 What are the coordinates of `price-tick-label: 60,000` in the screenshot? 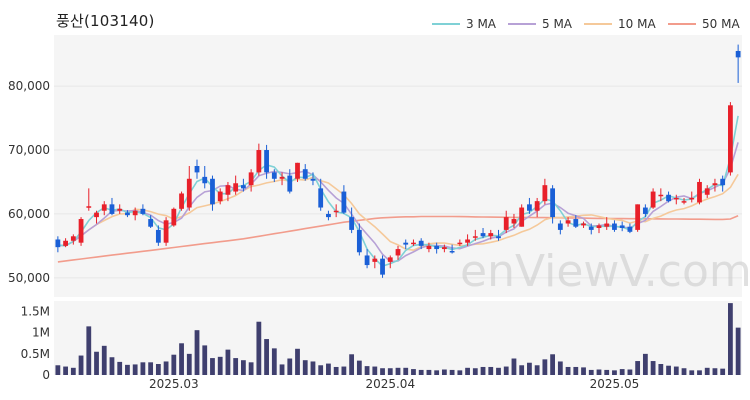 It's located at (29, 214).